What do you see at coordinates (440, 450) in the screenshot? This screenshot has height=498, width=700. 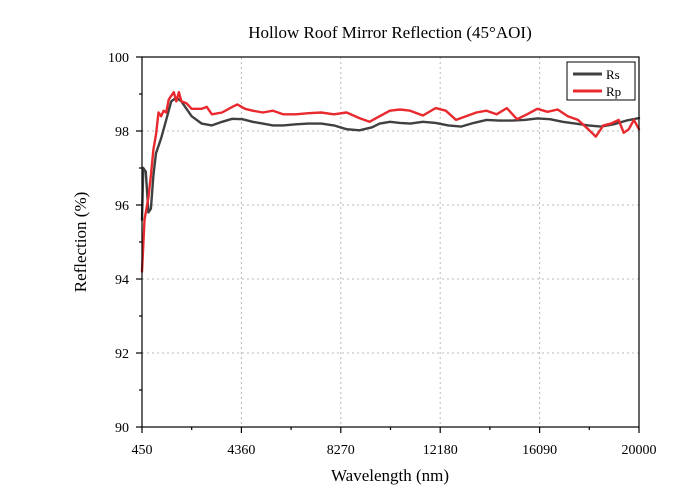 I see `x-tick-label: 12180` at bounding box center [440, 450].